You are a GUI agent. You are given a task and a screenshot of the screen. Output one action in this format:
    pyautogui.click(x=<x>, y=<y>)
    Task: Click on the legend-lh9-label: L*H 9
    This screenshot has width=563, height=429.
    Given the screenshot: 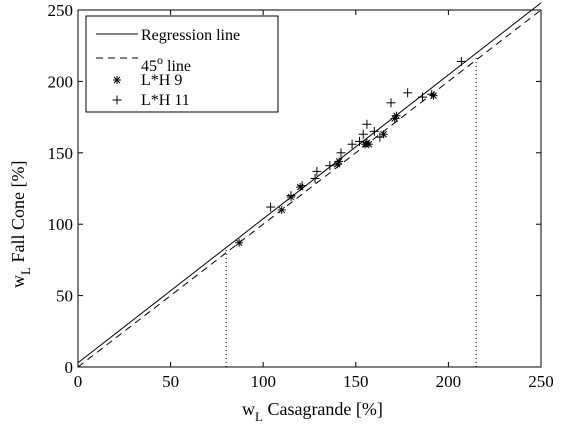 What is the action you would take?
    pyautogui.click(x=161, y=80)
    